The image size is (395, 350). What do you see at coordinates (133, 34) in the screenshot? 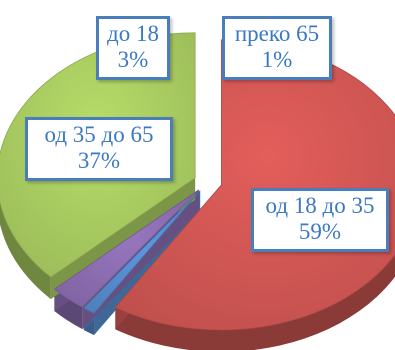
I see `data-label-text: до 18` at bounding box center [133, 34].